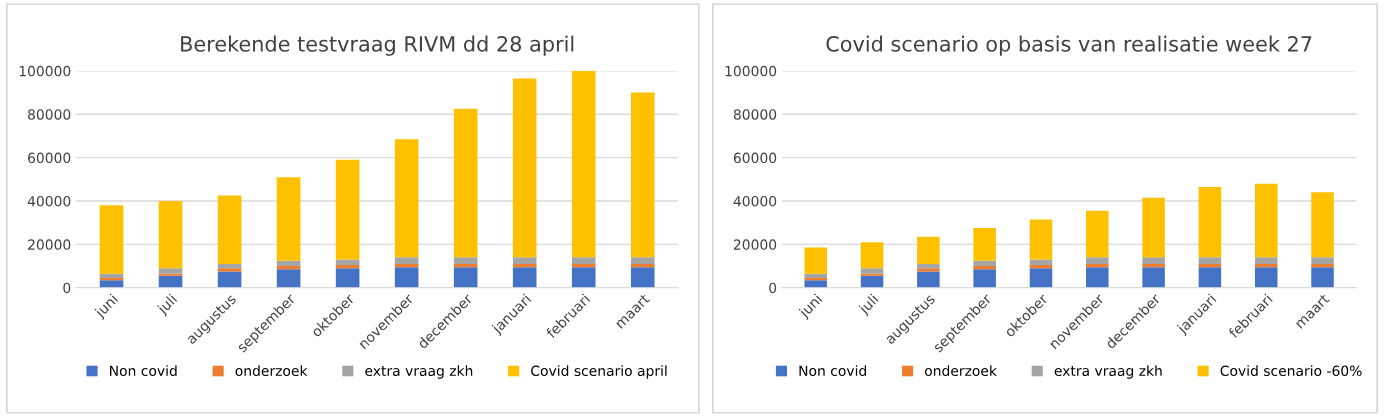 The width and height of the screenshot is (1384, 417). What do you see at coordinates (377, 45) in the screenshot?
I see `chart-title: Berekende testvraag RIVM dd 28 april` at bounding box center [377, 45].